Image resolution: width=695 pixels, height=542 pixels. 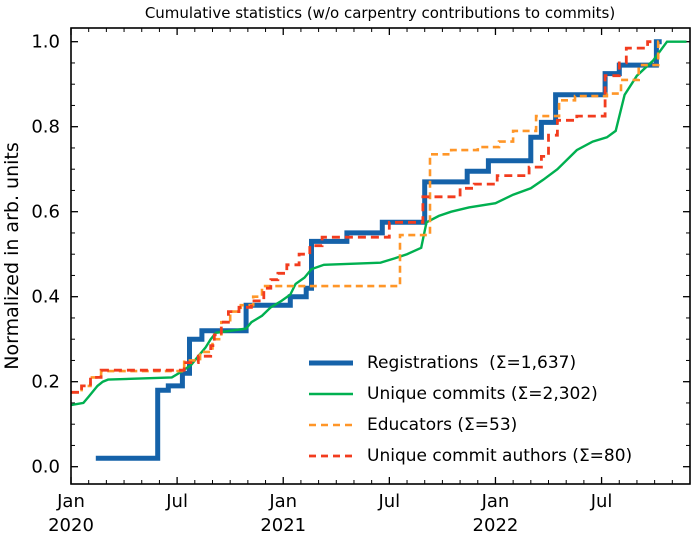 What do you see at coordinates (496, 525) in the screenshot?
I see `x-tick-year-label: 2022` at bounding box center [496, 525].